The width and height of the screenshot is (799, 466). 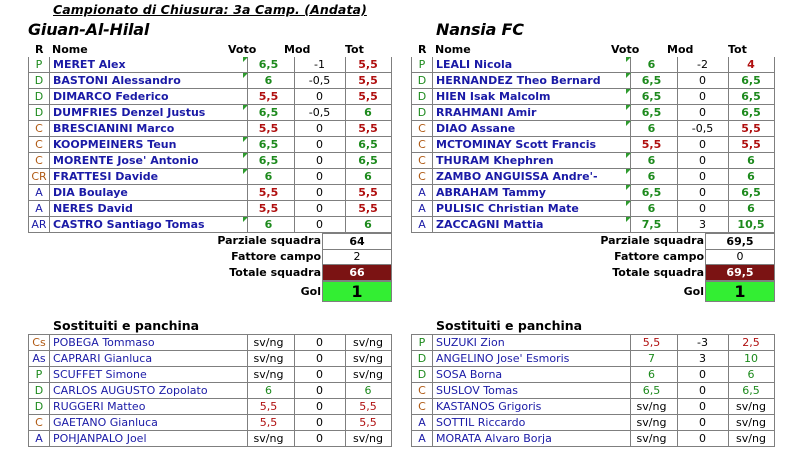 What do you see at coordinates (531, 193) in the screenshot?
I see `player-name: ABRAHAM Tammy` at bounding box center [531, 193].